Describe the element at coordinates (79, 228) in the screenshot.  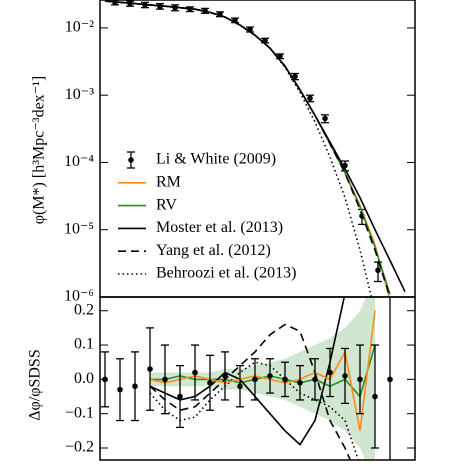
I see `y-tick-label: 10⁻⁵` at that location.